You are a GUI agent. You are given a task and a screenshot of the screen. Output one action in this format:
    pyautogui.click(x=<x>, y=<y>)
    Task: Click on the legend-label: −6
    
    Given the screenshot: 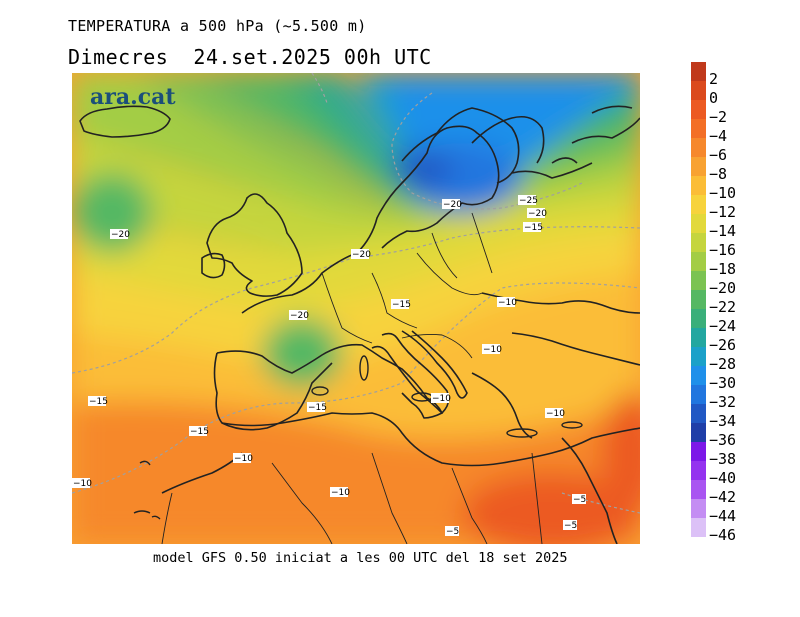 What is the action you would take?
    pyautogui.click(x=718, y=155)
    